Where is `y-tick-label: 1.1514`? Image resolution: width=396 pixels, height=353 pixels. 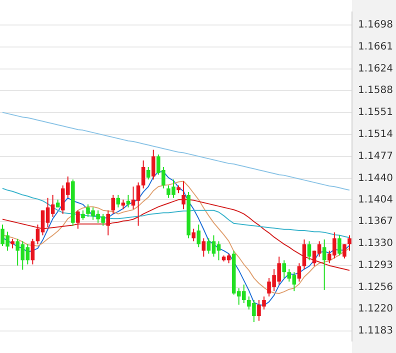
y-tick-label: 1.1514 is located at coordinates (375, 134).